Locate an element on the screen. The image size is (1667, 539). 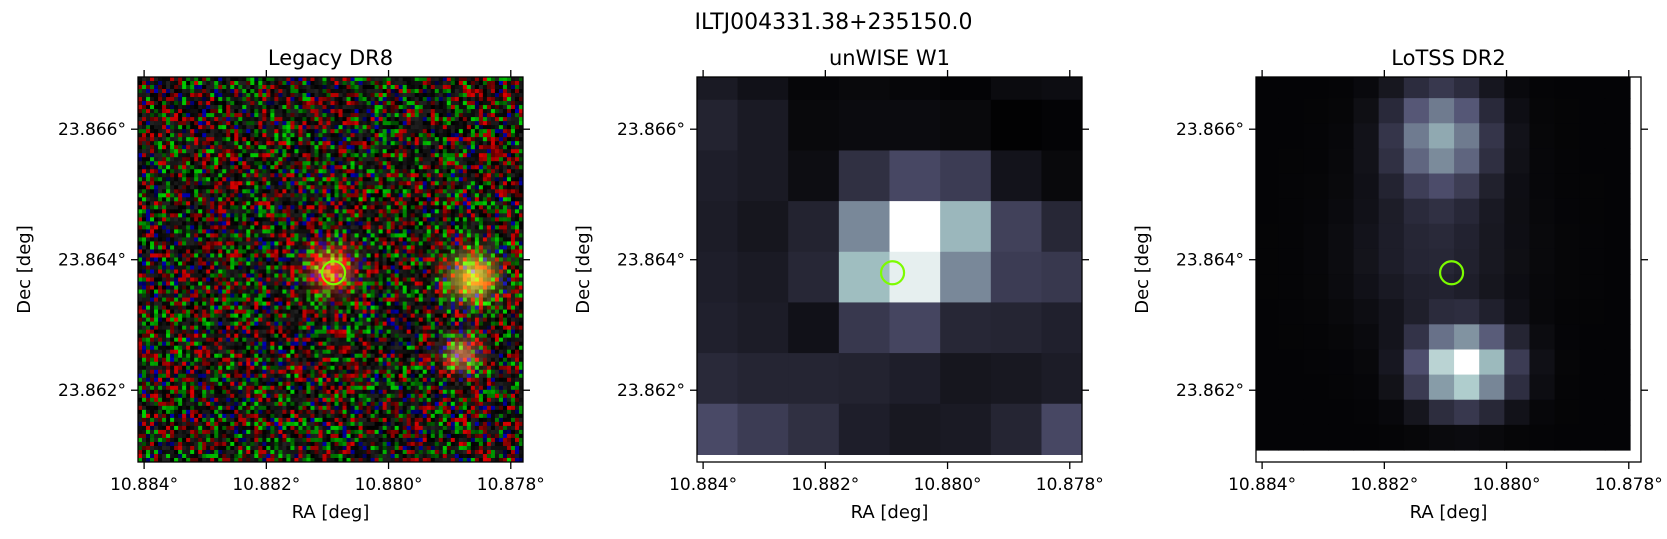
panel-title: Legacy DR8 is located at coordinates (330, 58).